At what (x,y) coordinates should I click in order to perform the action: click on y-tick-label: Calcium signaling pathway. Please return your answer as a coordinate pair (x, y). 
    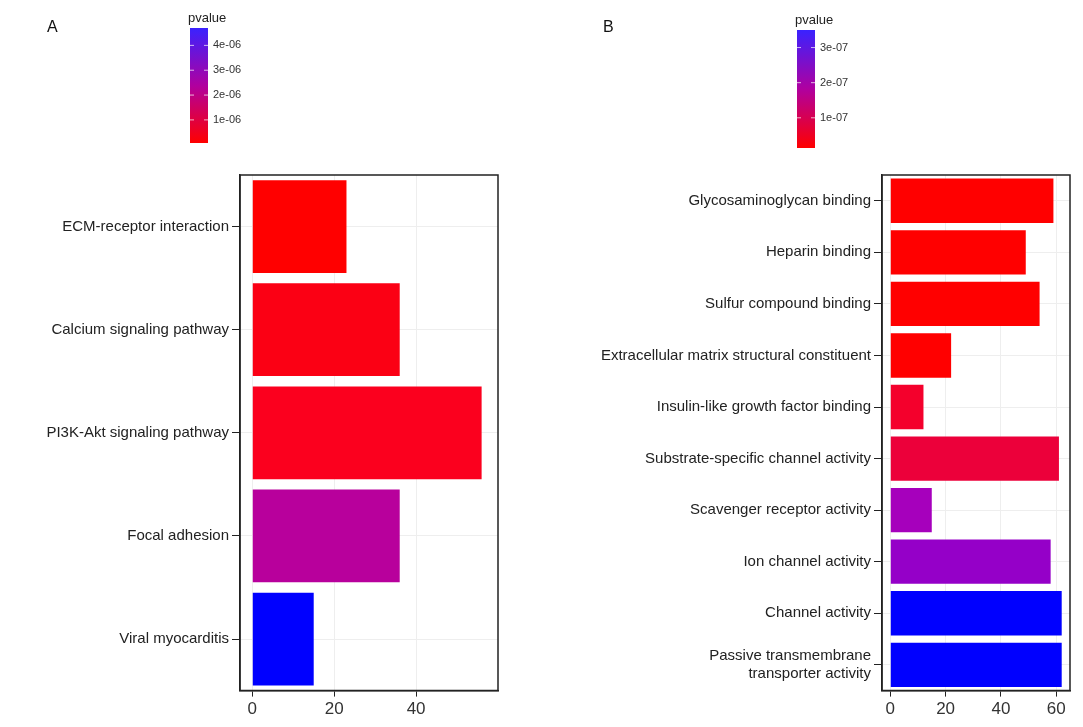
    Looking at the image, I should click on (140, 328).